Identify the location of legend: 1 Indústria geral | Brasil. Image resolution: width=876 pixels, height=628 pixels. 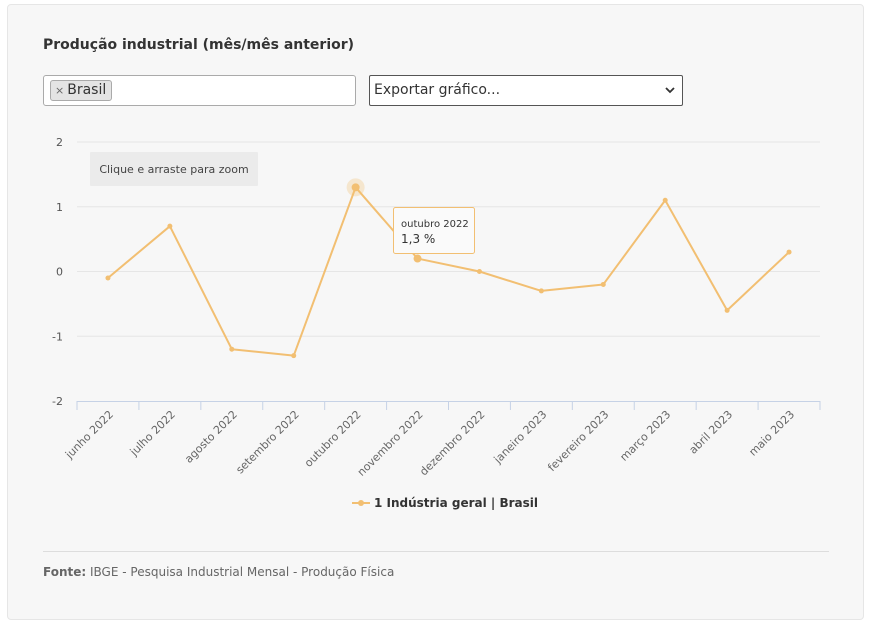
(445, 503).